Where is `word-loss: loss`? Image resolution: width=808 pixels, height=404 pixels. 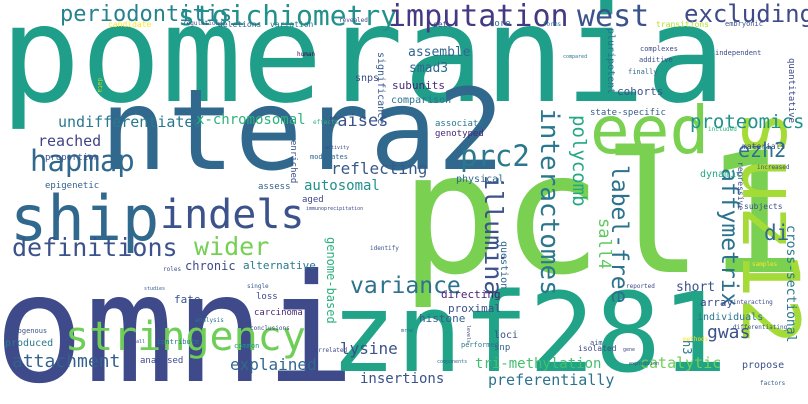 word-loss: loss is located at coordinates (267, 297).